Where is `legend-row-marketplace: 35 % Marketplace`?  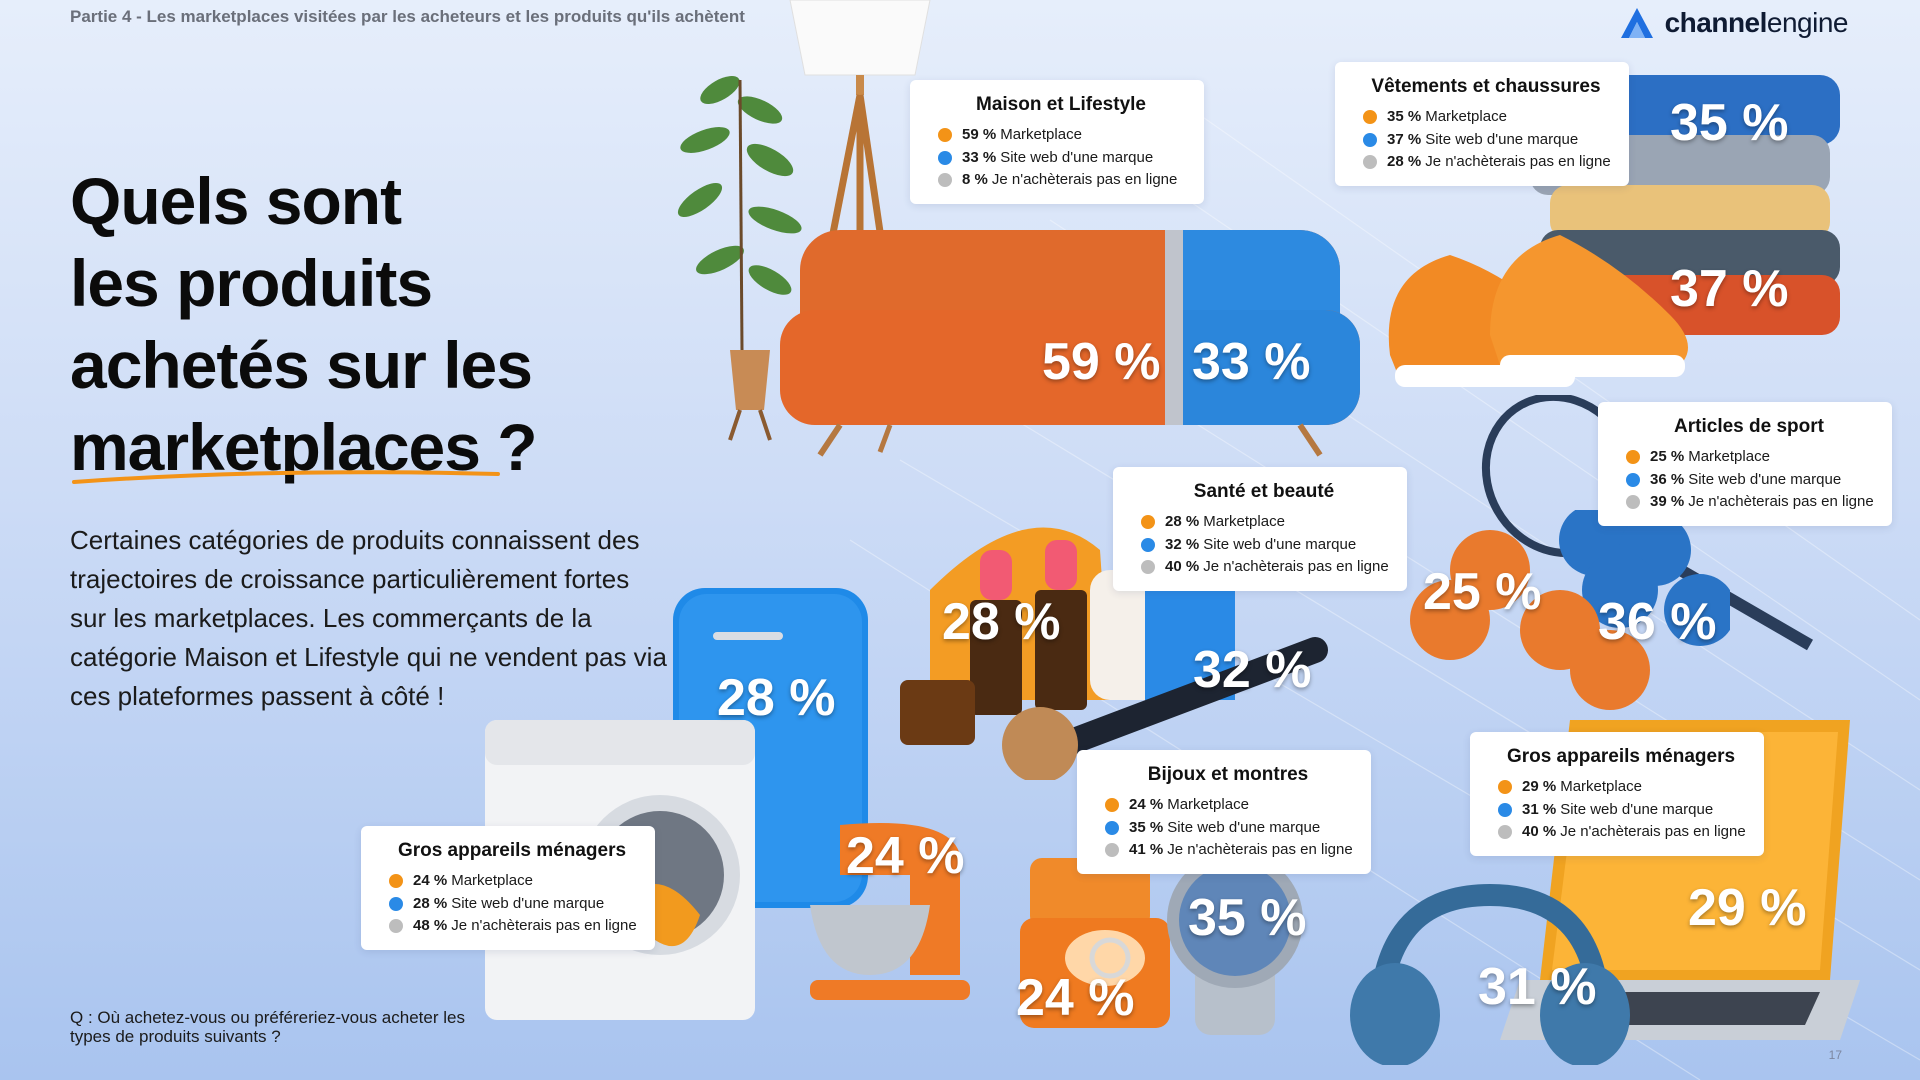
legend-row-marketplace: 35 % Marketplace is located at coordinates (1486, 117).